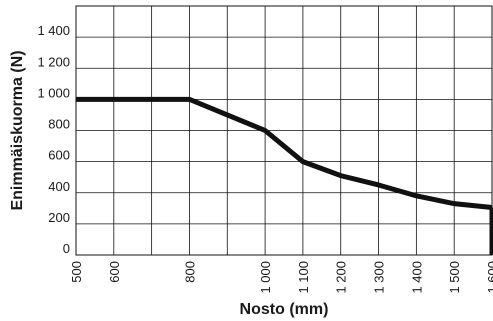 The height and width of the screenshot is (321, 493). What do you see at coordinates (416, 277) in the screenshot?
I see `x-tick-label: 1 400` at bounding box center [416, 277].